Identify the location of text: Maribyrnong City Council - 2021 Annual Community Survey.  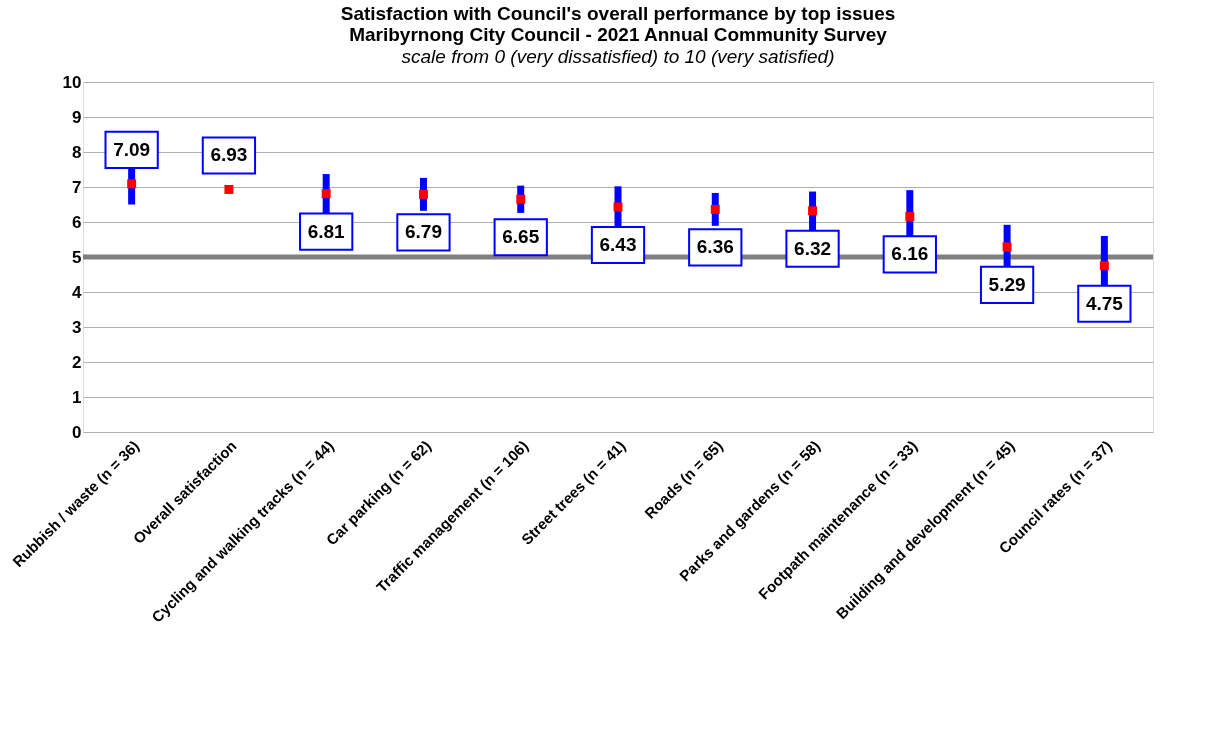
(618, 34).